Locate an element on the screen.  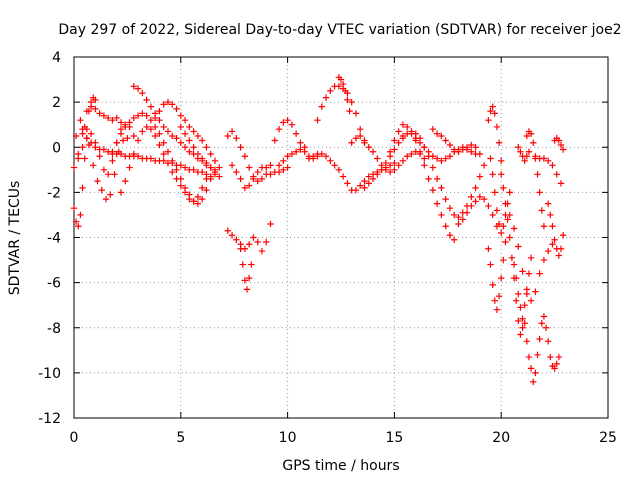
series-arc22 is located at coordinates (384, 162).